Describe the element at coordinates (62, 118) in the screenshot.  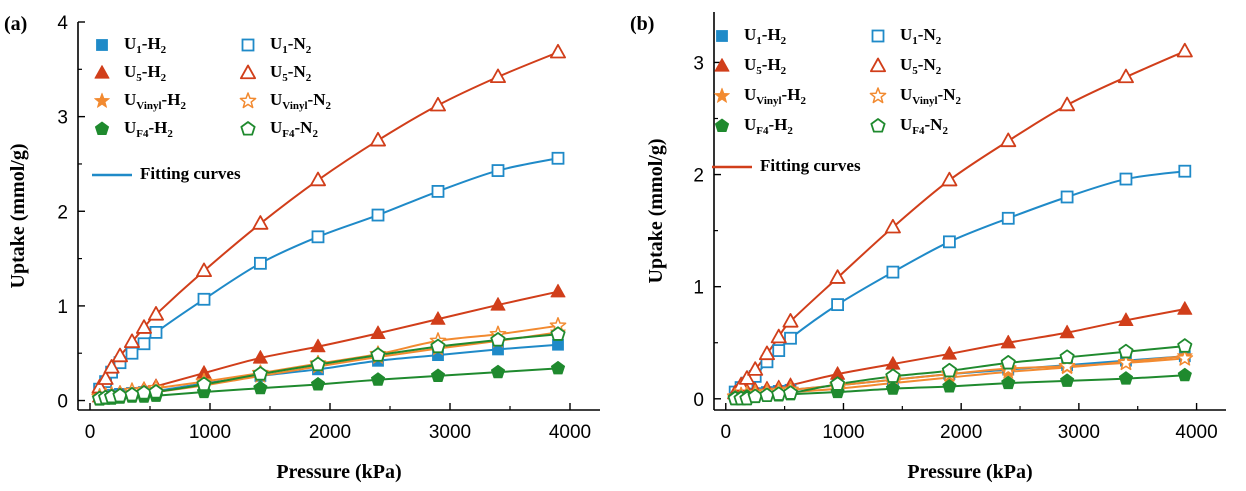
I see `y-tick-label-a-3: 3` at that location.